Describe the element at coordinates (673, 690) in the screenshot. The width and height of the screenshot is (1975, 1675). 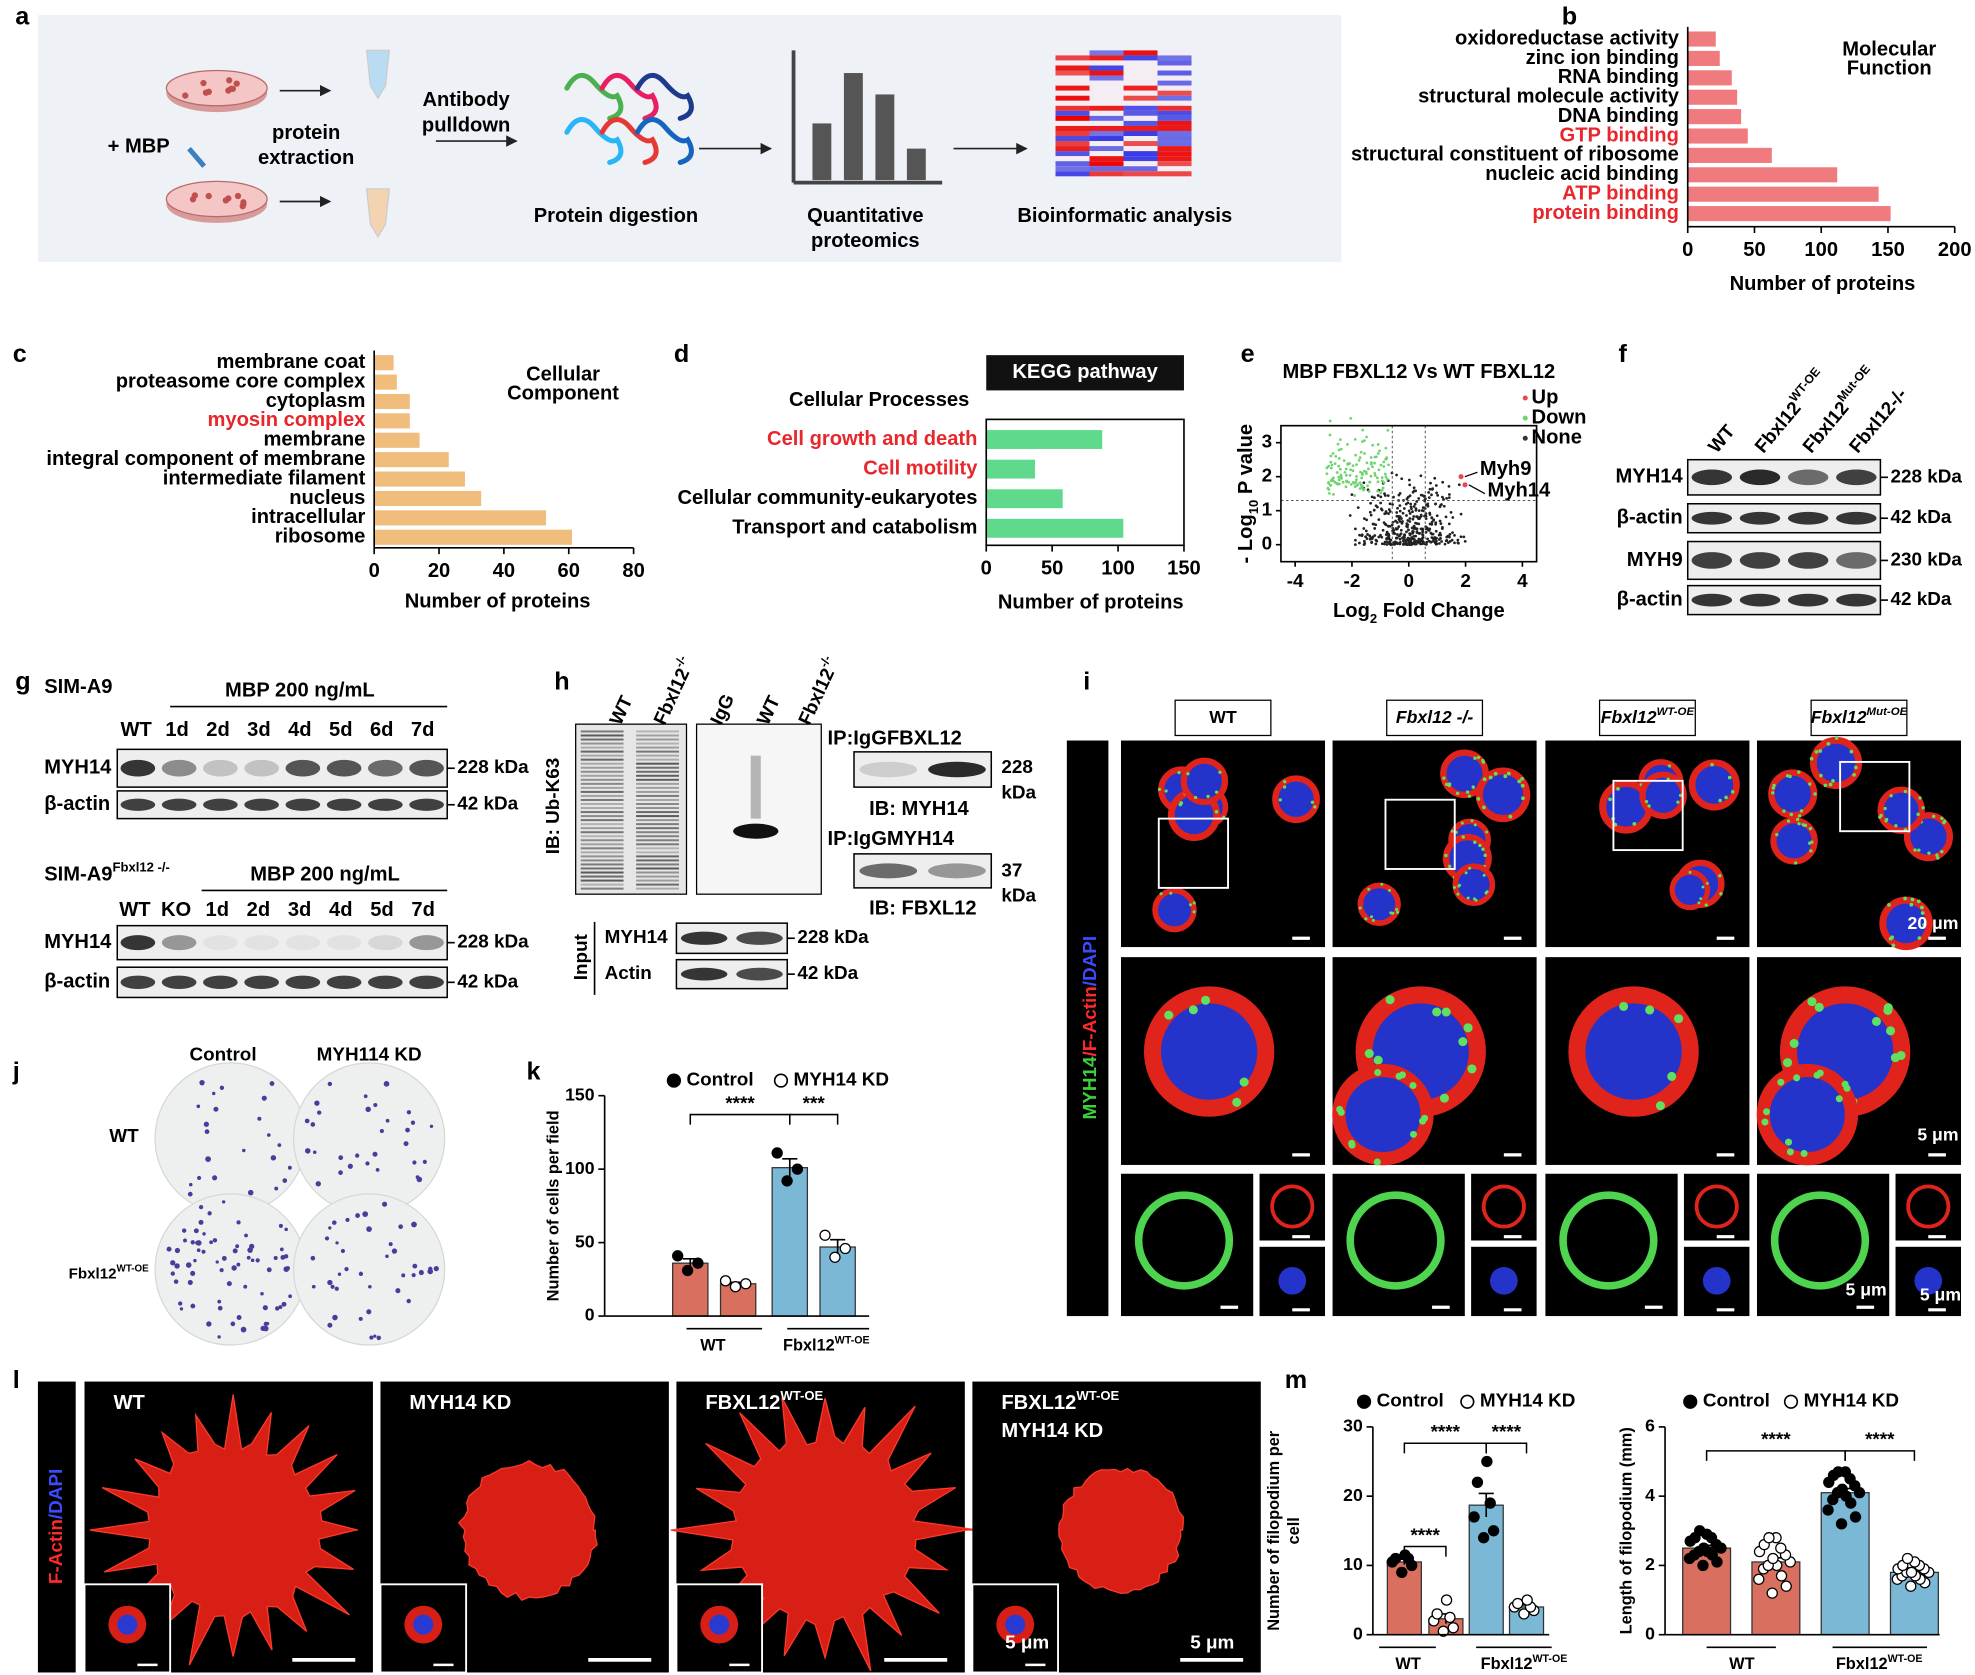
I see `lane-label: Fbxl12-/-` at that location.